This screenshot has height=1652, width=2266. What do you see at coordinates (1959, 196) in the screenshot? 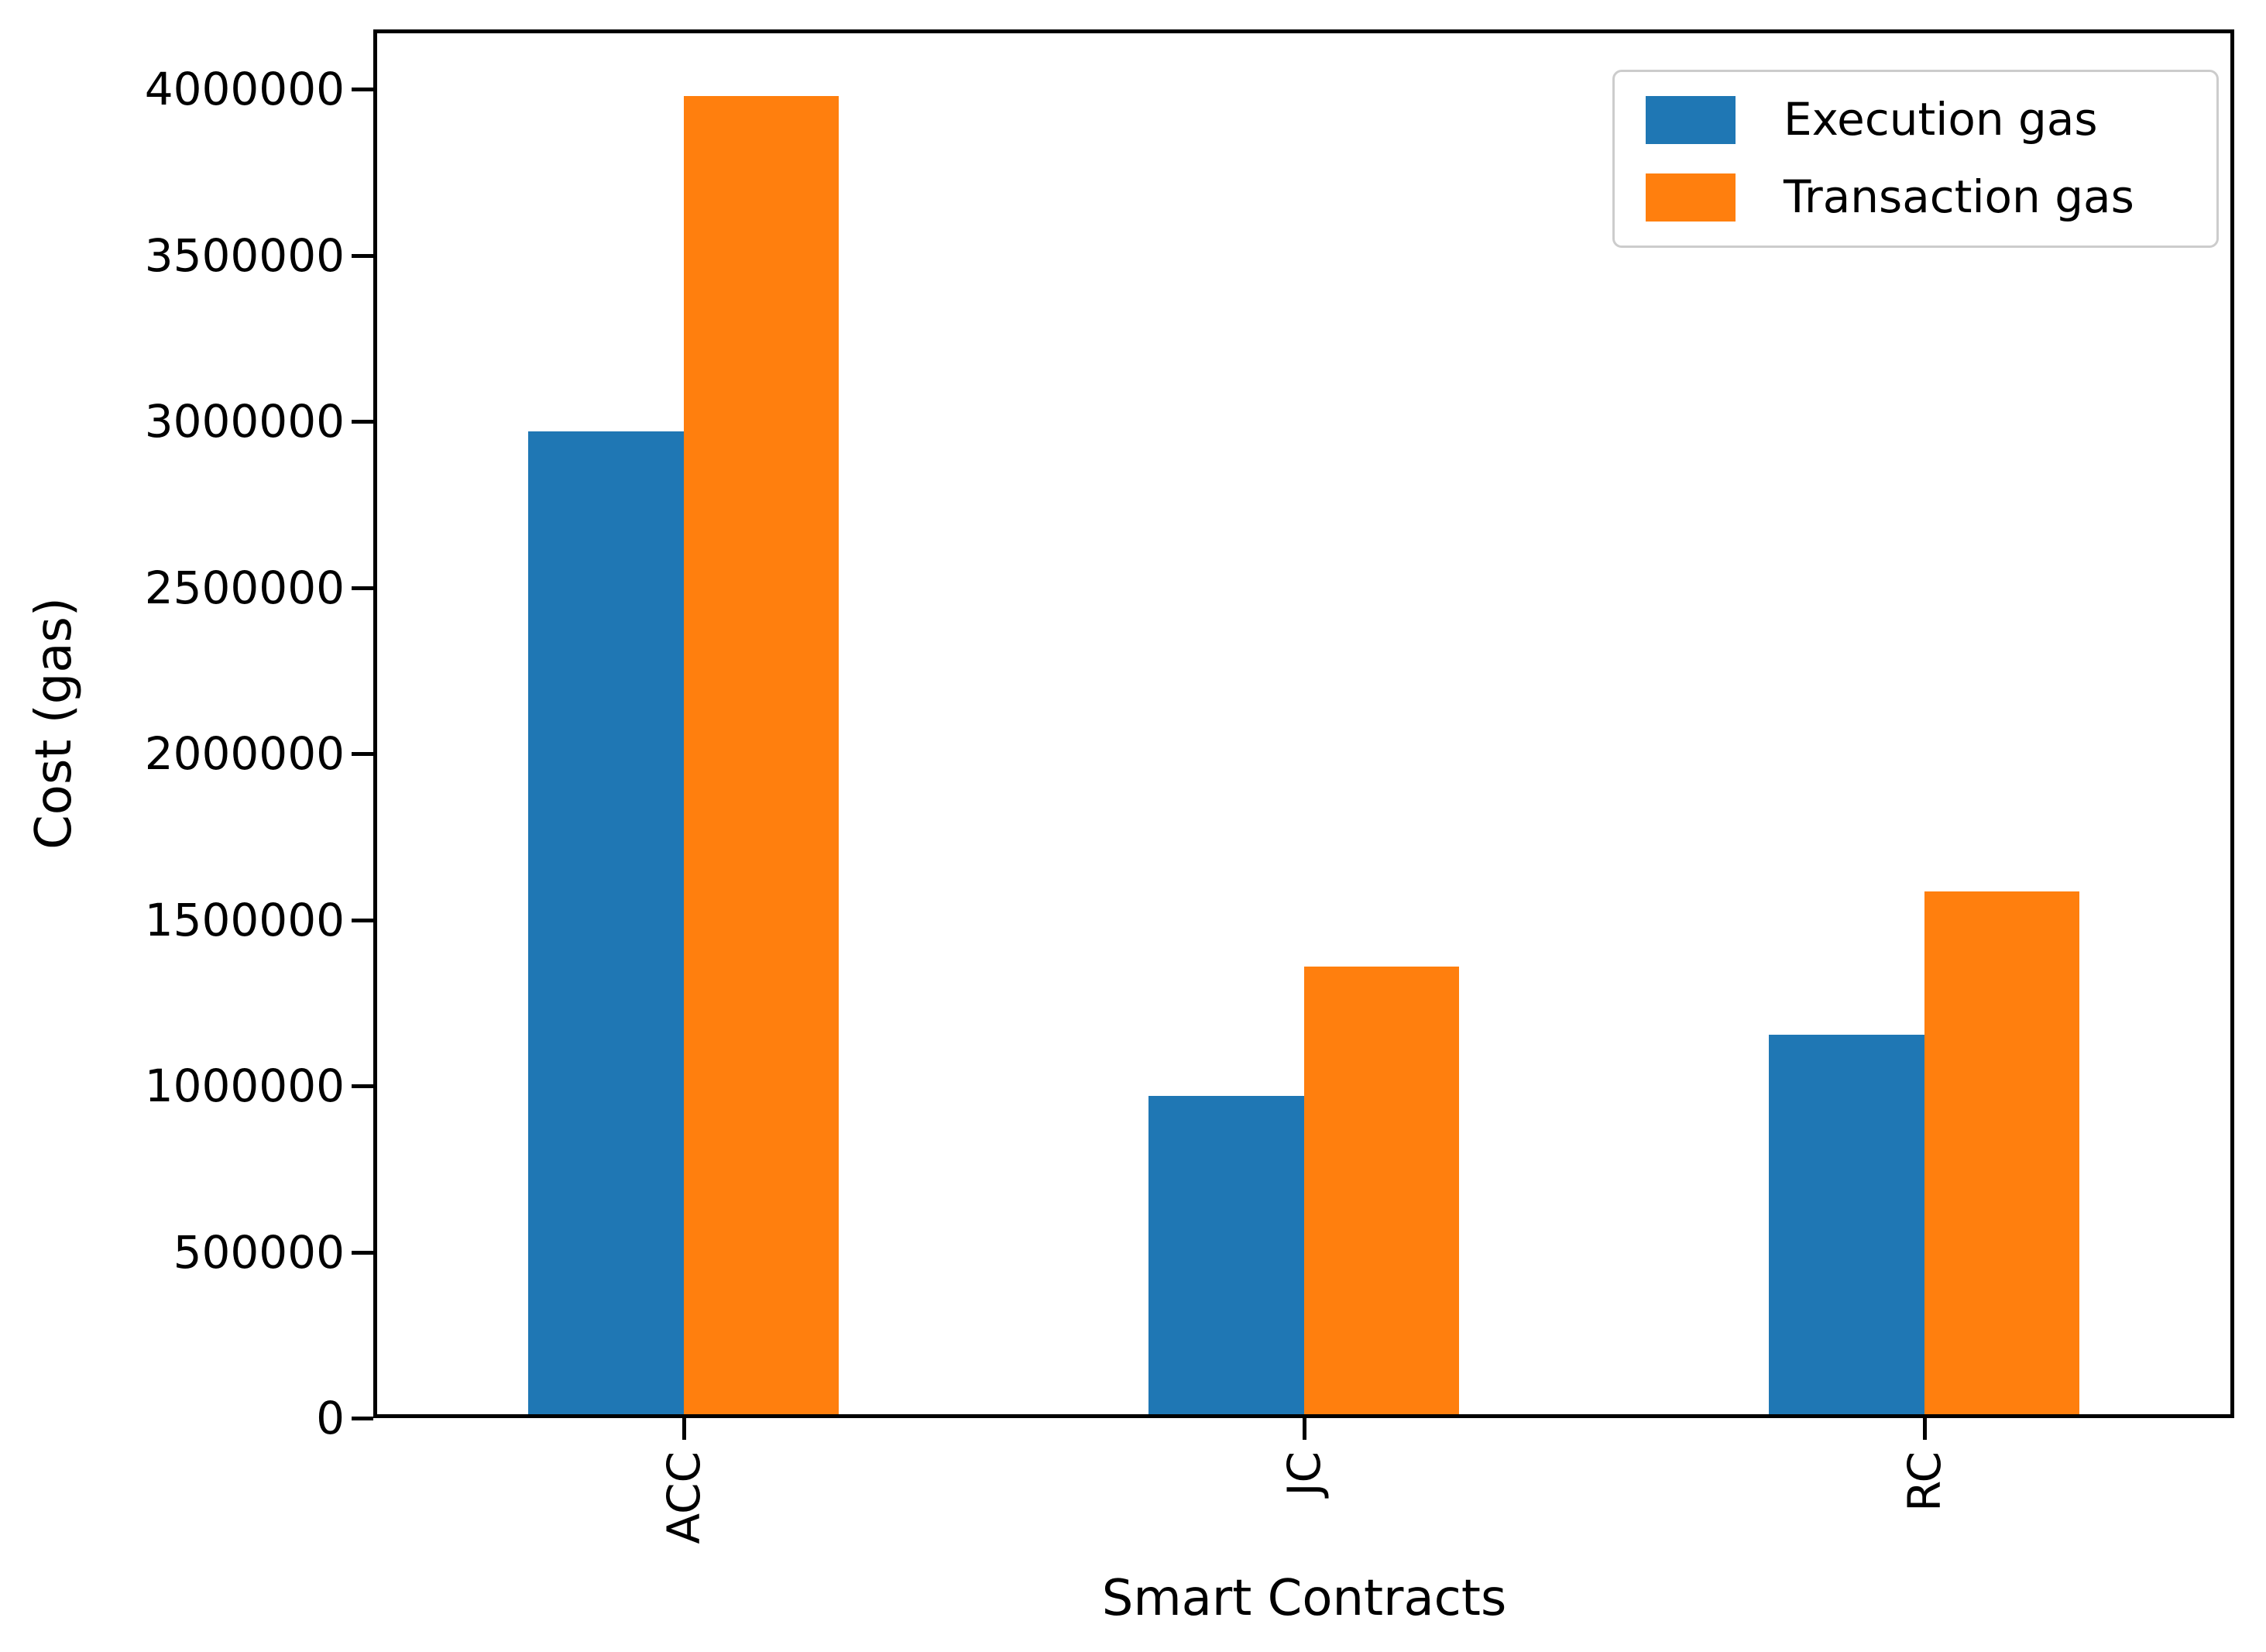
I see `legend-label: Transaction gas` at bounding box center [1959, 196].